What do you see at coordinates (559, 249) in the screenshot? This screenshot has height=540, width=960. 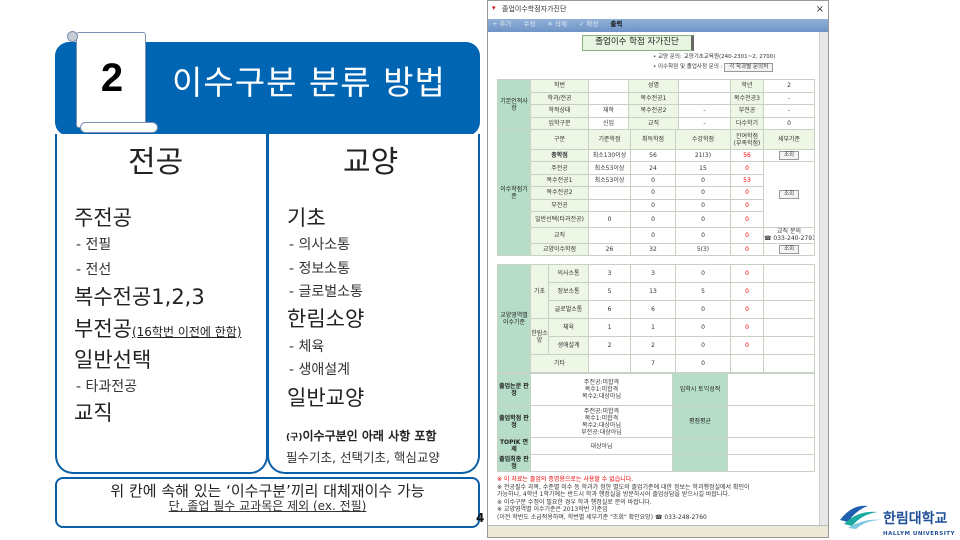 I see `cell: 교양이수학점` at bounding box center [559, 249].